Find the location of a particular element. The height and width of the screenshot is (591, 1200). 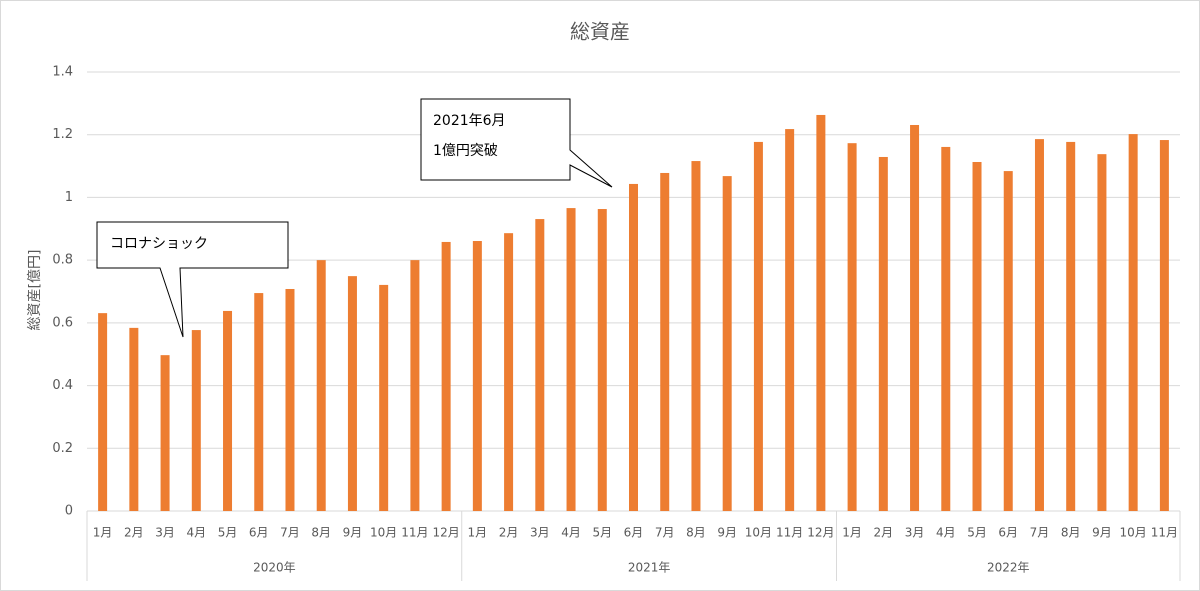

y-tick-label: 0.4 is located at coordinates (62, 385).